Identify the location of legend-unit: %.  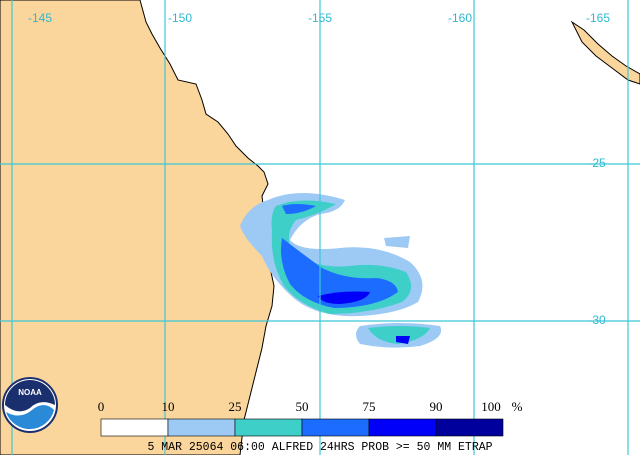
(517, 406).